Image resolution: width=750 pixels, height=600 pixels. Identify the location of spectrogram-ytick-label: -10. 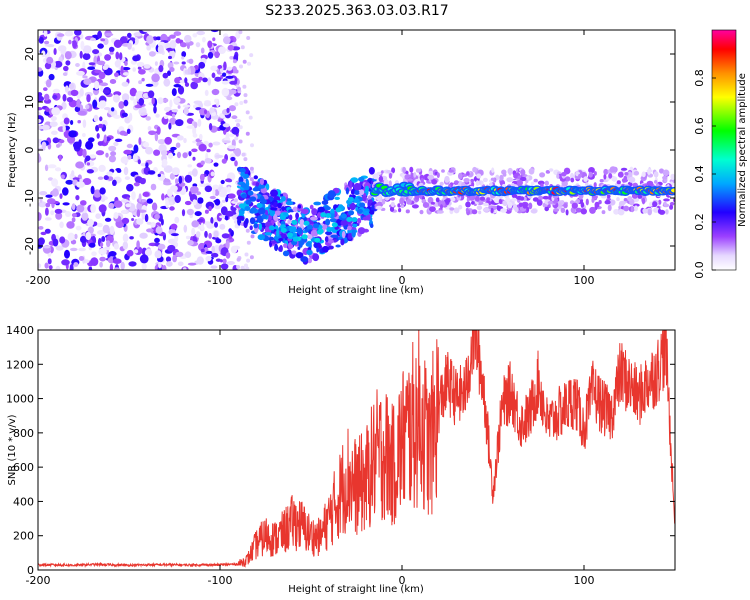
(29, 198).